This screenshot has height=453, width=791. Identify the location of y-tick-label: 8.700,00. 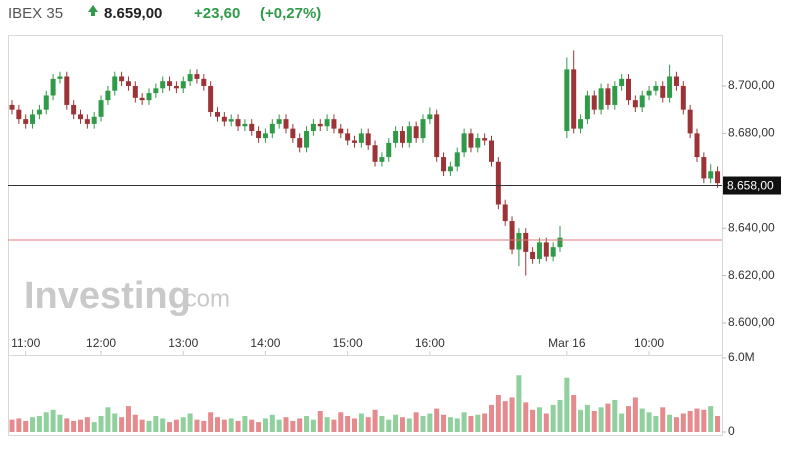
(751, 85).